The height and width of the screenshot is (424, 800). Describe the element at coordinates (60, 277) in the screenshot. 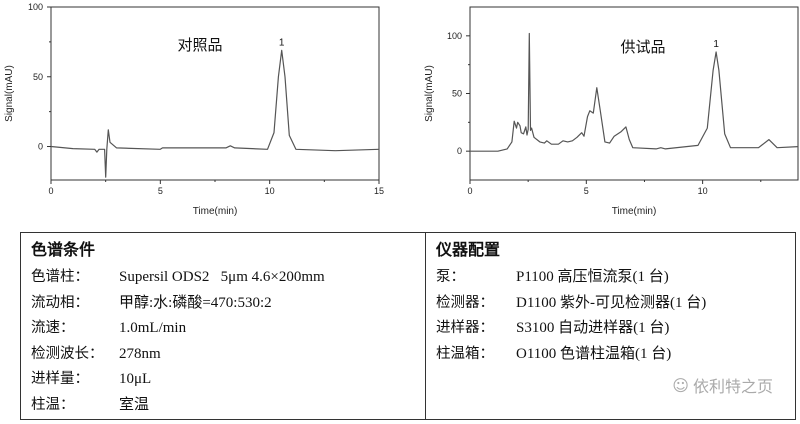

I see `row-label: 色谱柱：` at that location.